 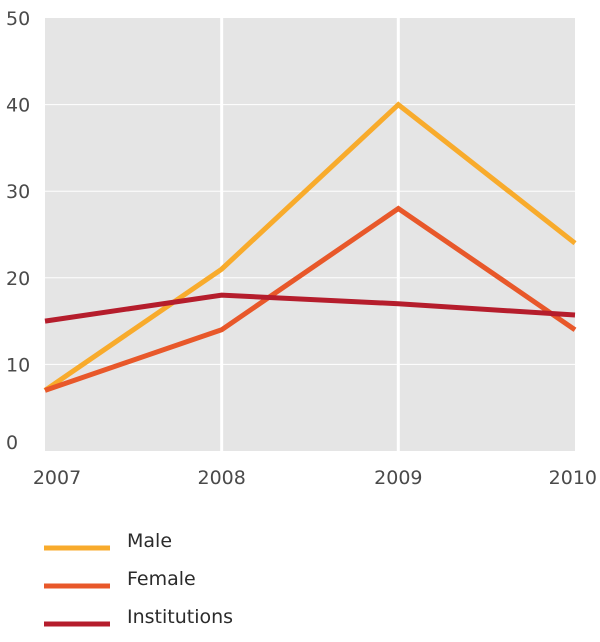 What do you see at coordinates (18, 19) in the screenshot?
I see `y-tick-label: 50` at bounding box center [18, 19].